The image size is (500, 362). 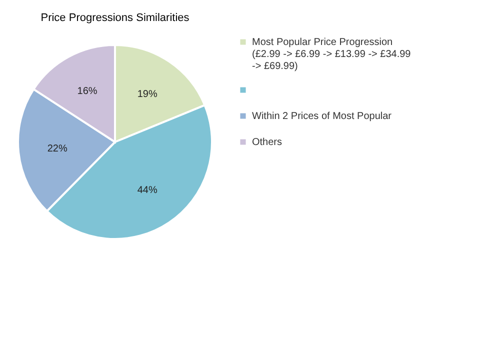 I want to click on legend-label: Most Popular Price Progression (£2.99 -> £6.99 -> £13.99 -> £34.99 -> £69.99), so click(x=332, y=54).